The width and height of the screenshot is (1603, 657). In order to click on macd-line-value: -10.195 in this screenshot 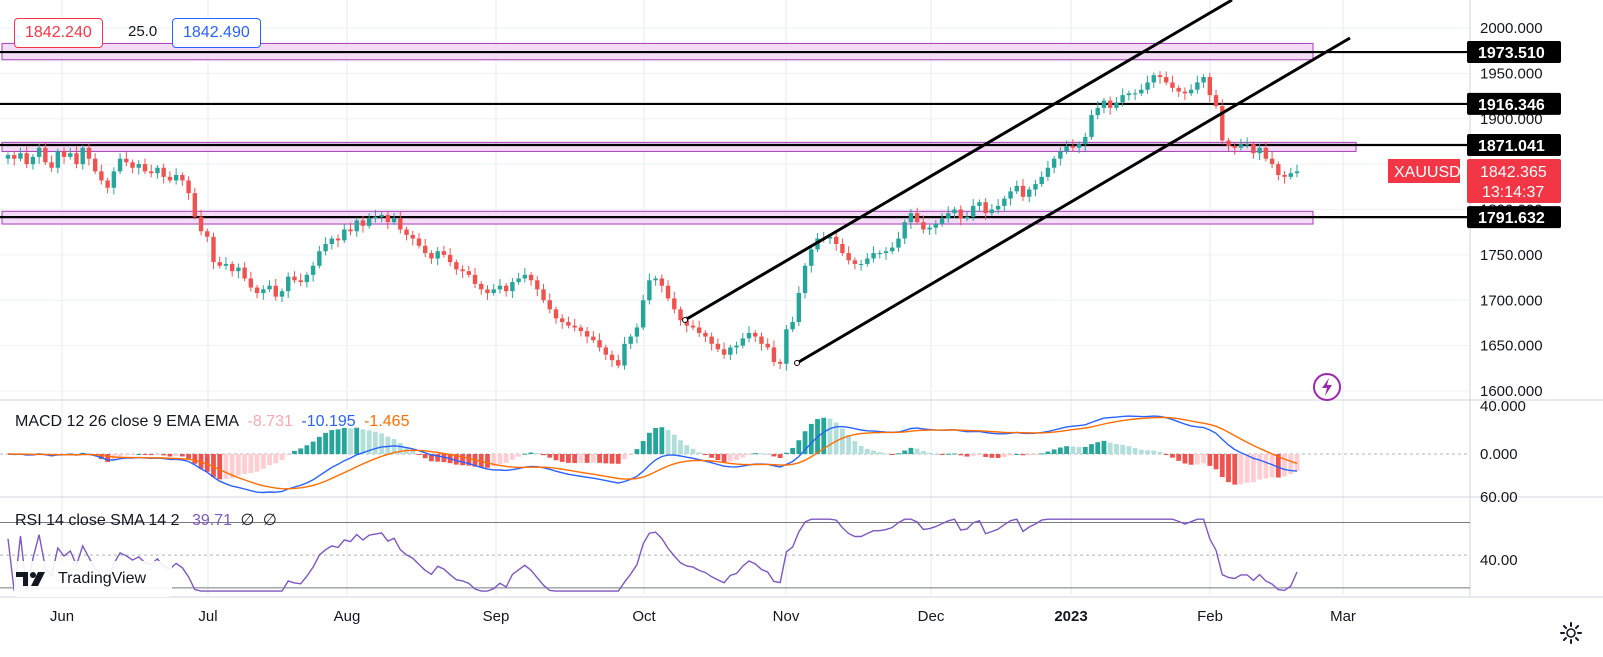, I will do `click(328, 421)`.